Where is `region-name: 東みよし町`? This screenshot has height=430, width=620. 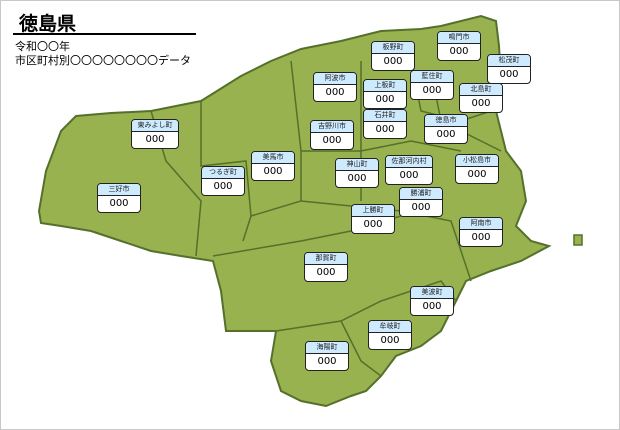
region-name: 東みよし町 is located at coordinates (155, 126).